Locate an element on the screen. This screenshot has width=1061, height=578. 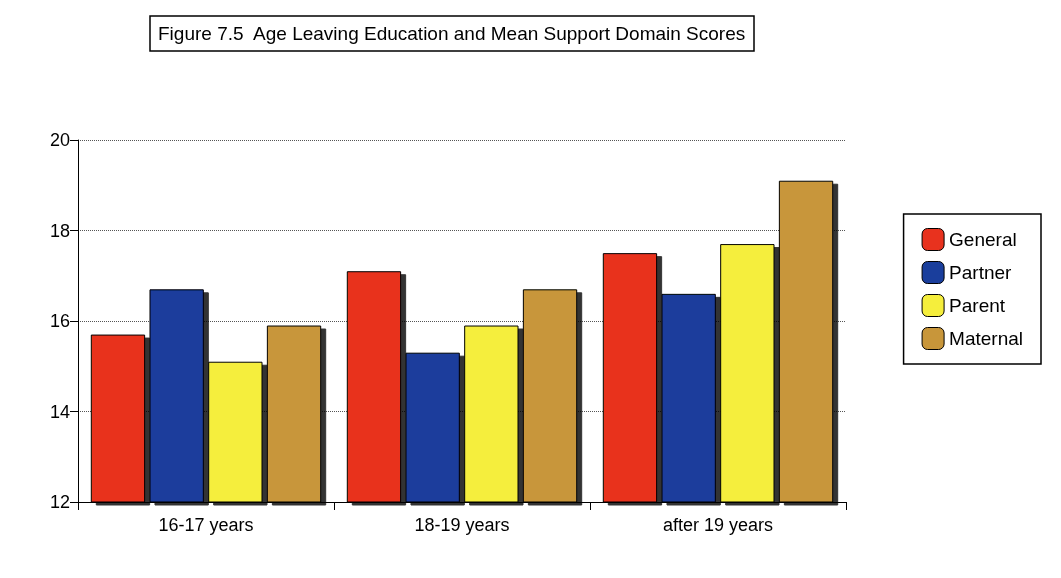
y-tick-label: 14 is located at coordinates (59, 411).